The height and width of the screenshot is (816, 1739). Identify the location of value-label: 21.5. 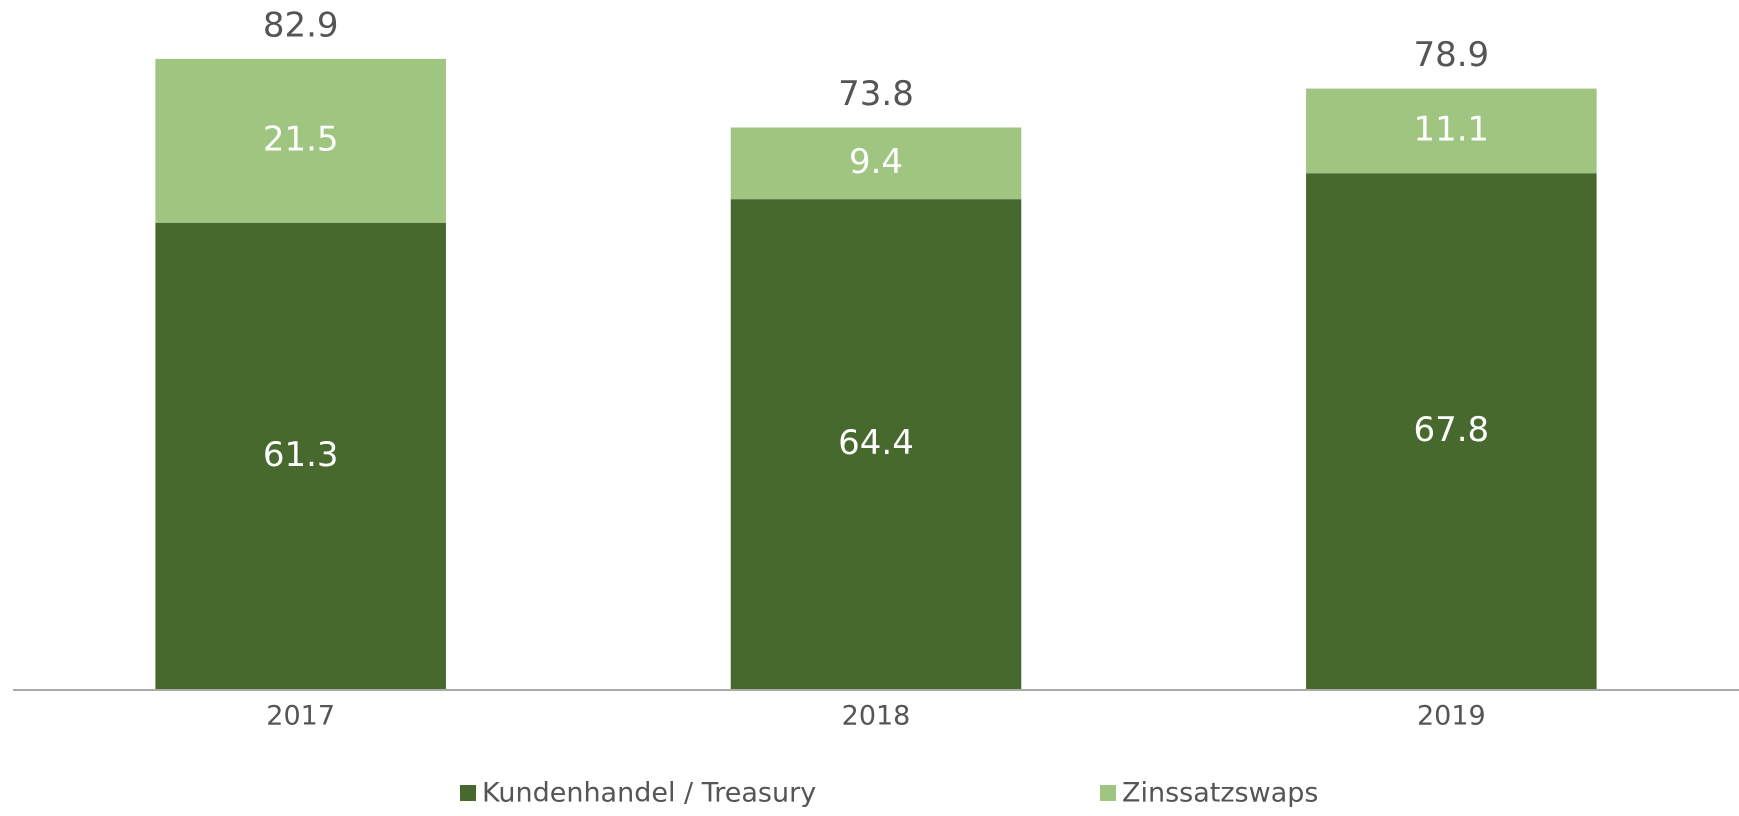
(301, 139).